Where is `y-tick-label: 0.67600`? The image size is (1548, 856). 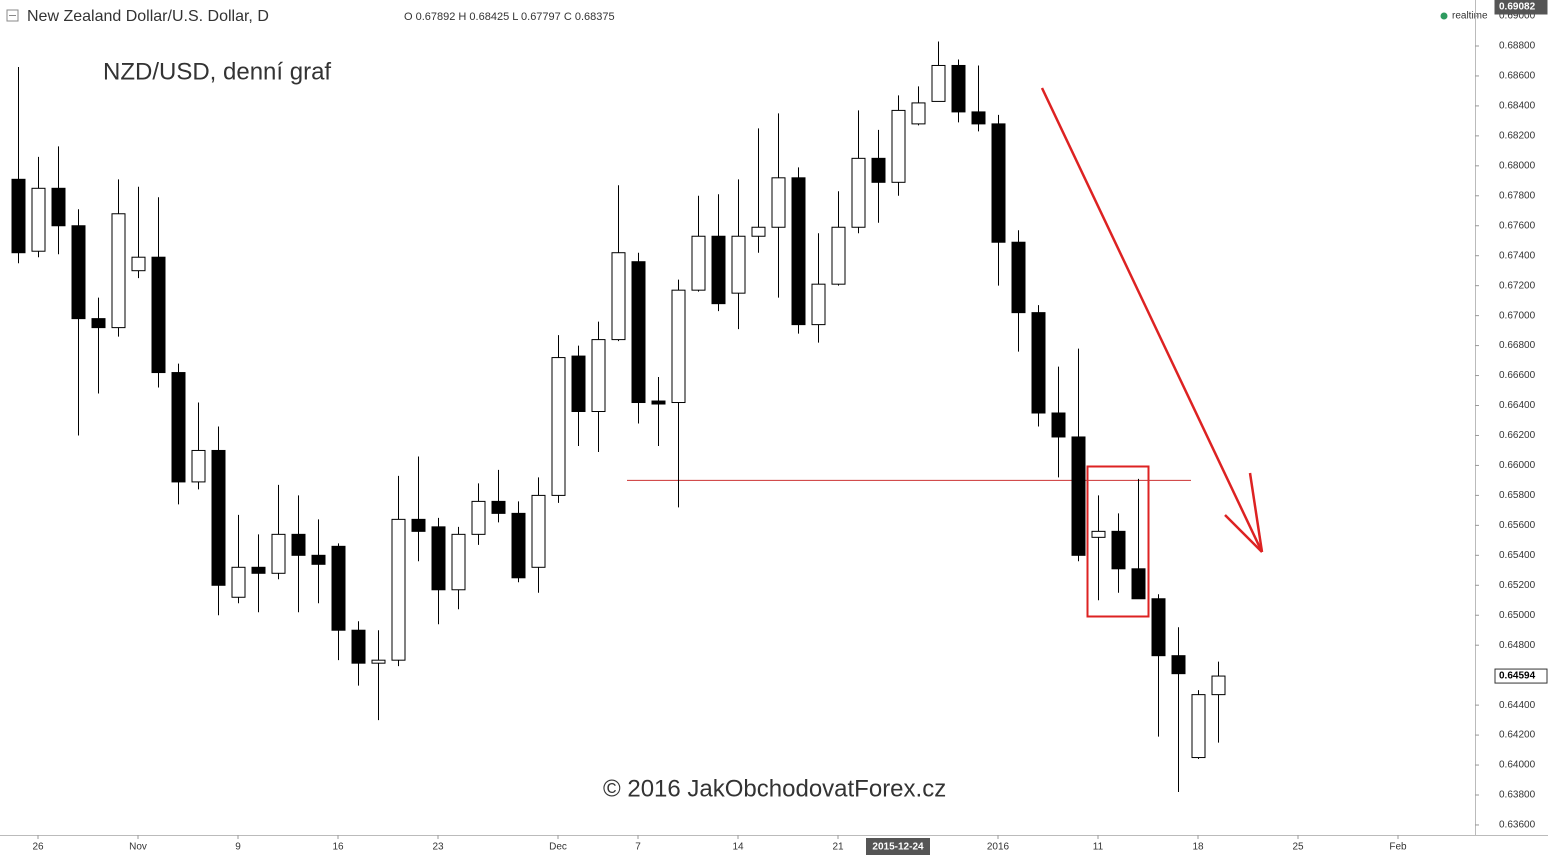
y-tick-label: 0.67600 is located at coordinates (1517, 225).